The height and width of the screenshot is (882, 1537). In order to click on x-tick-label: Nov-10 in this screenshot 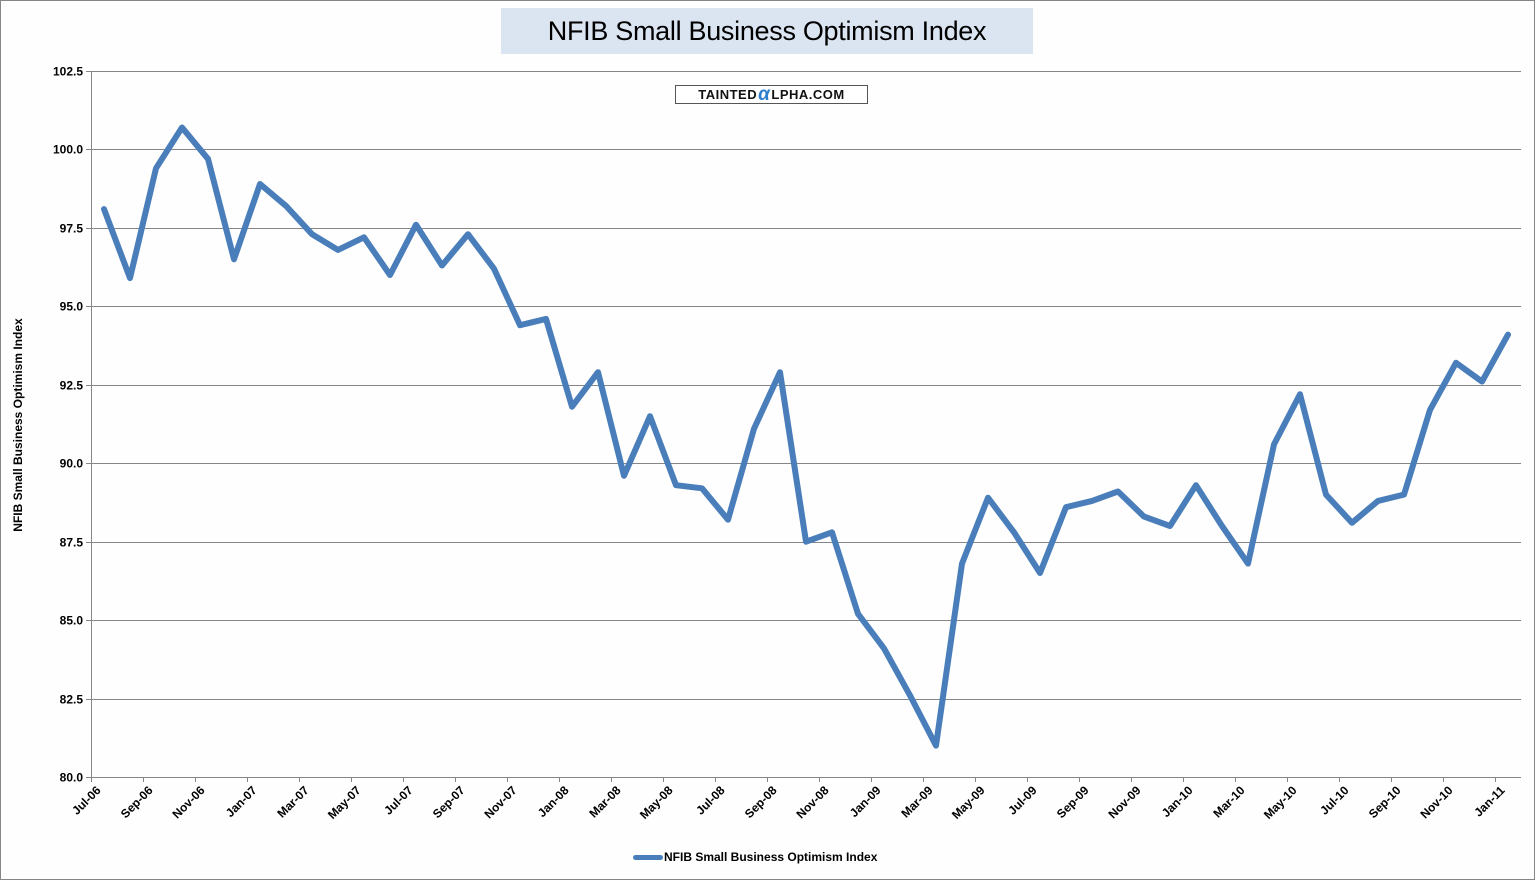, I will do `click(1436, 802)`.